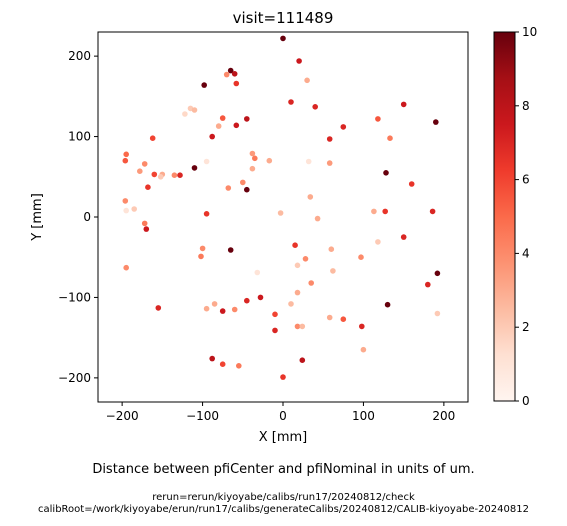 The width and height of the screenshot is (567, 526). What do you see at coordinates (79, 56) in the screenshot?
I see `y-tick-label: 200` at bounding box center [79, 56].